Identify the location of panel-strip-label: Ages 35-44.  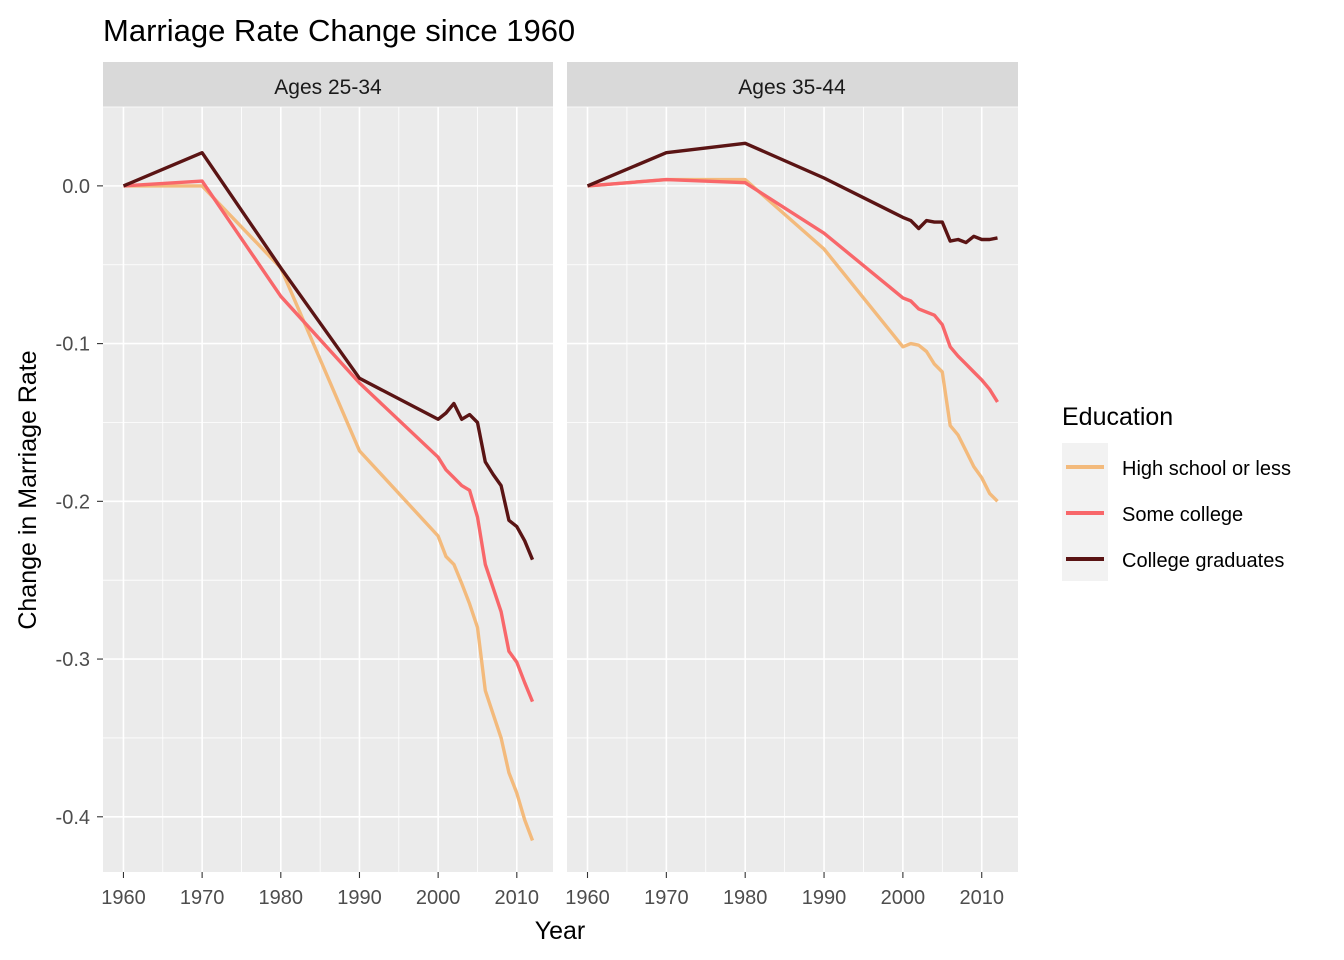
(792, 87).